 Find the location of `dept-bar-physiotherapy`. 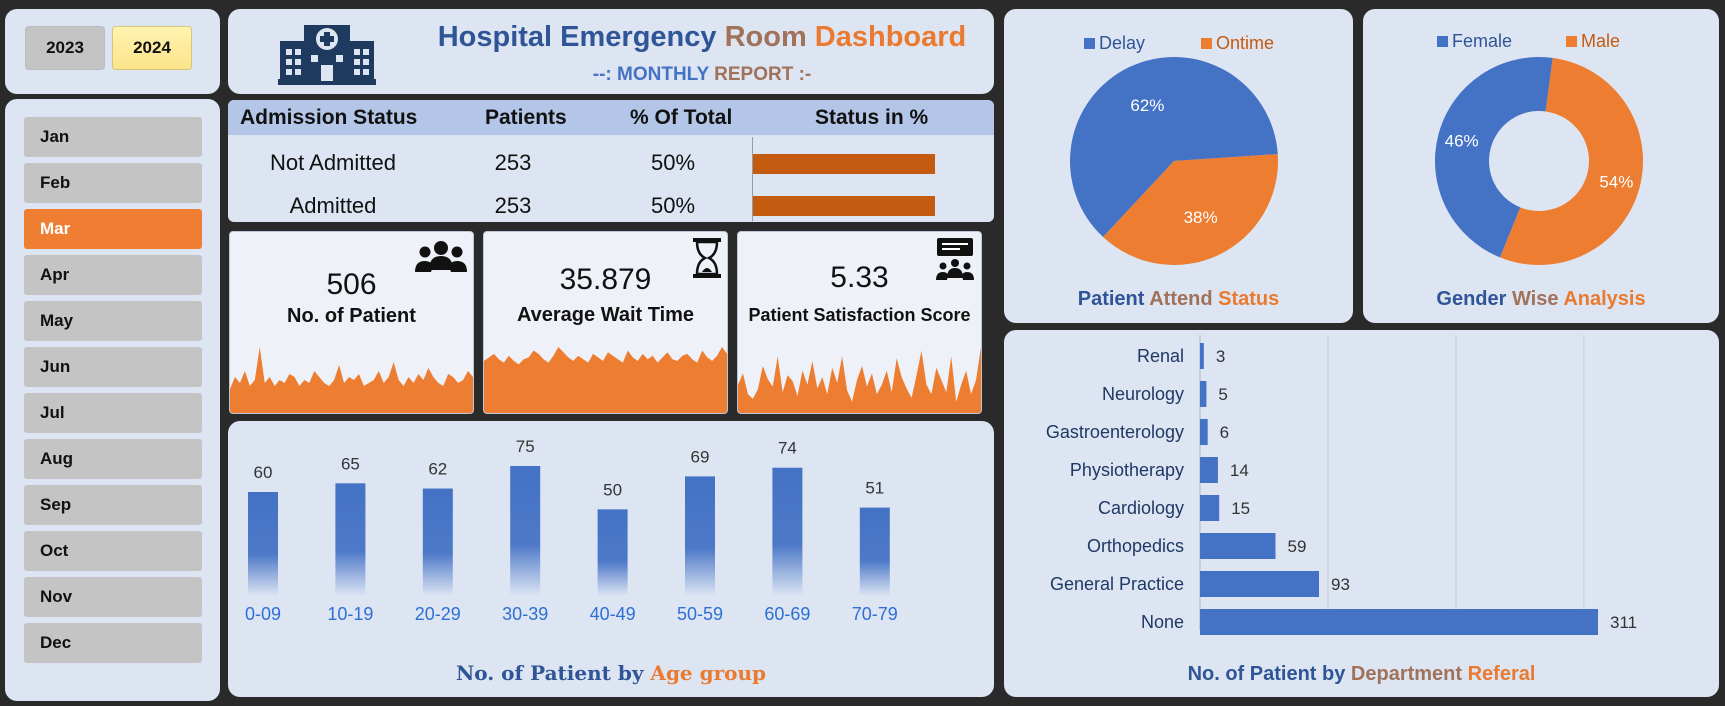

dept-bar-physiotherapy is located at coordinates (1209, 470).